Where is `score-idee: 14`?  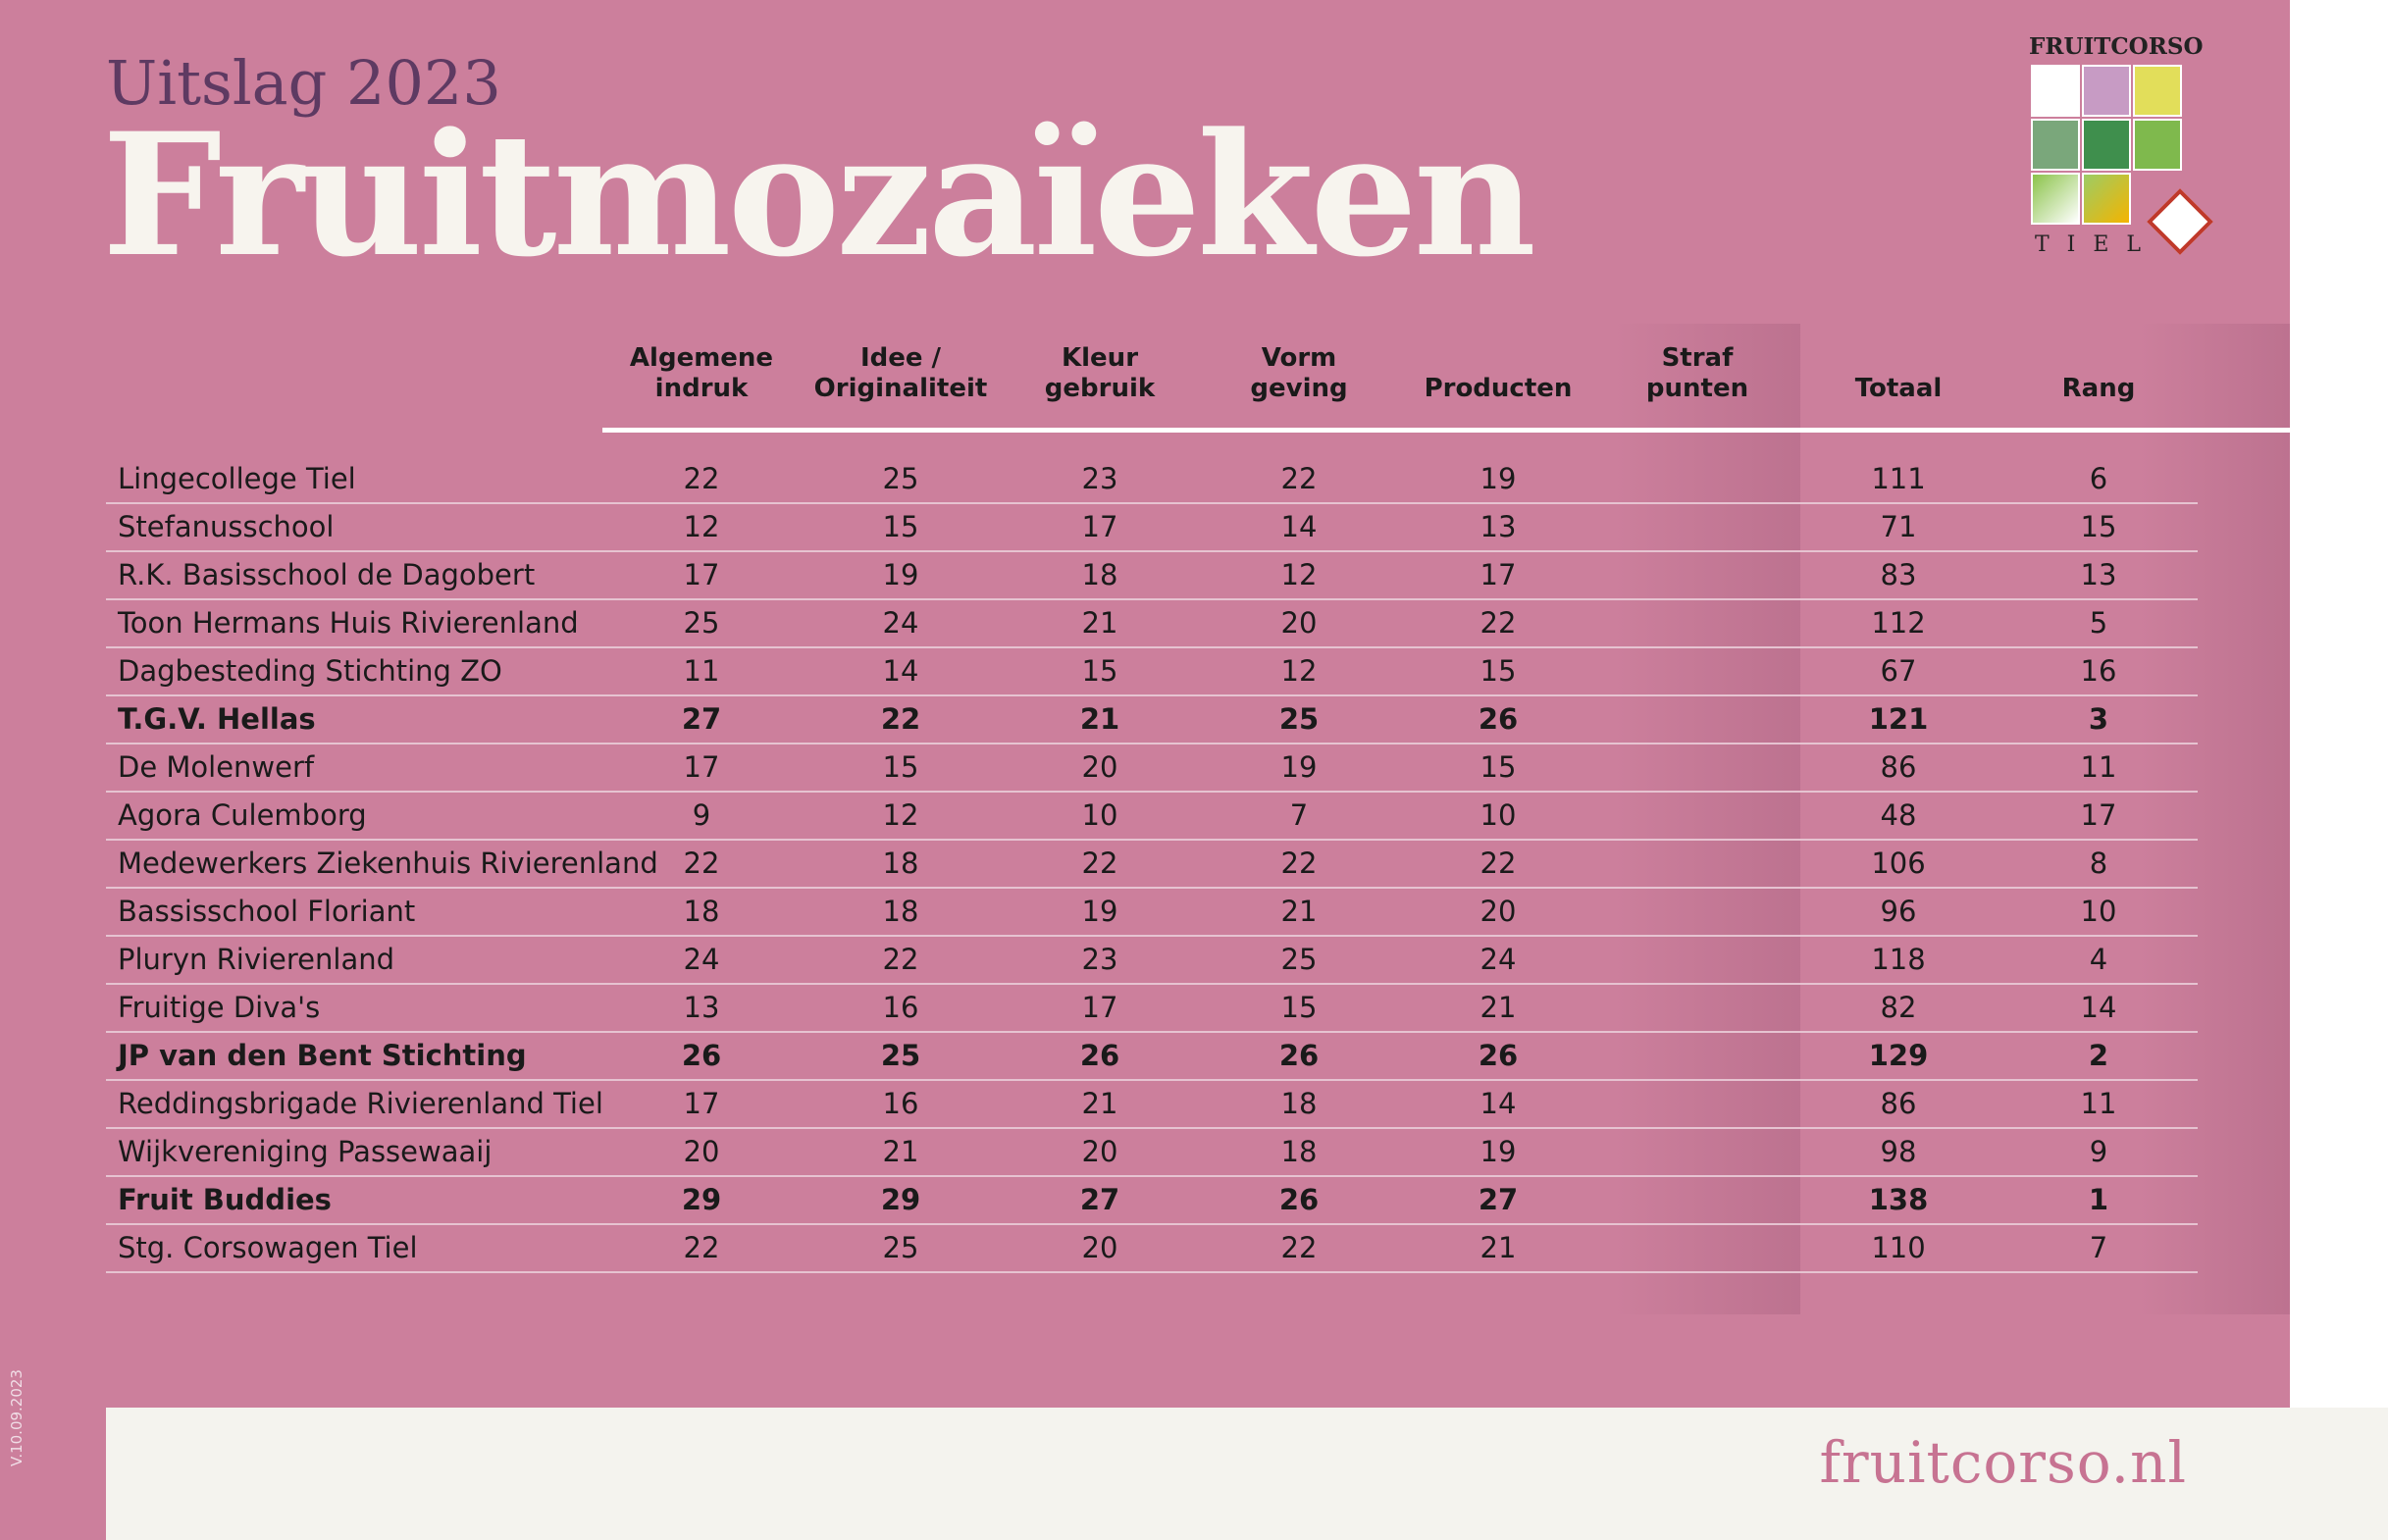
score-idee: 14 is located at coordinates (900, 671).